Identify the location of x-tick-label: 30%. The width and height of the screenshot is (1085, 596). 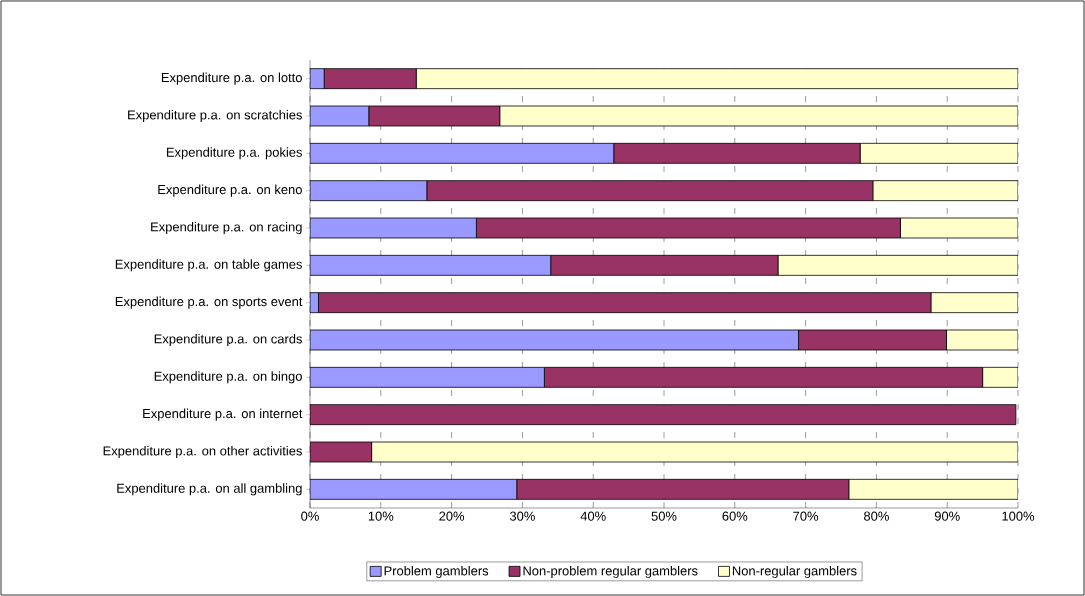
(522, 516).